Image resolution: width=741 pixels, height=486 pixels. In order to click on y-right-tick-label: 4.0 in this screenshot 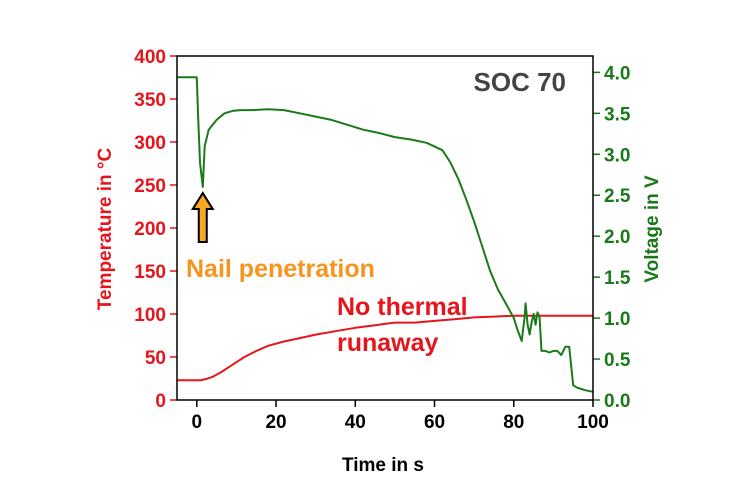, I will do `click(617, 73)`.